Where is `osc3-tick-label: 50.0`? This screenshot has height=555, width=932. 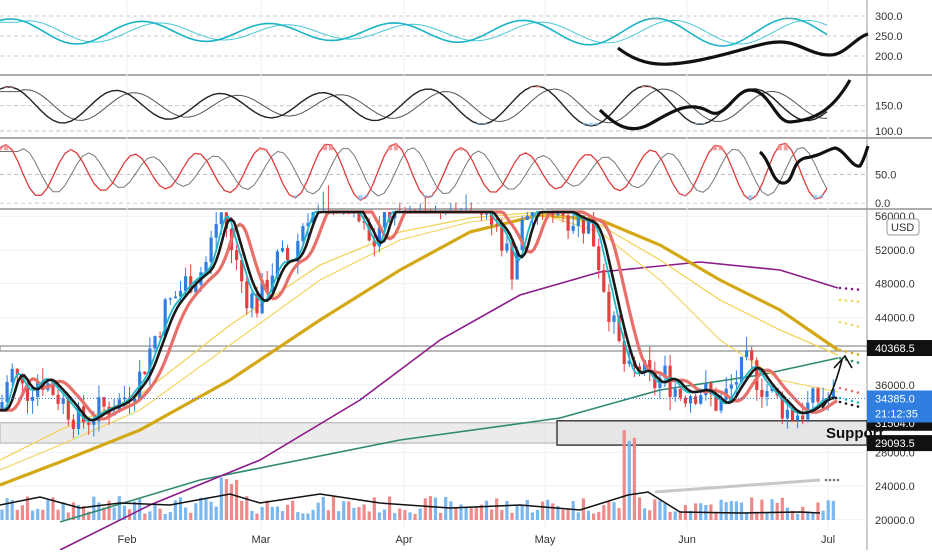 osc3-tick-label: 50.0 is located at coordinates (885, 175).